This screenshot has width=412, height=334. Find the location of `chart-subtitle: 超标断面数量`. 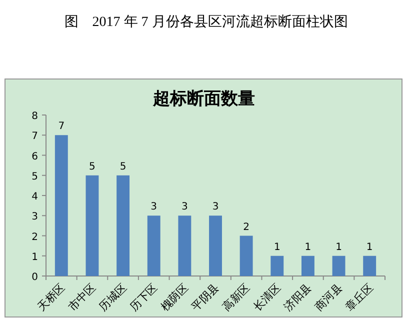

chart-subtitle: 超标断面数量 is located at coordinates (203, 99).